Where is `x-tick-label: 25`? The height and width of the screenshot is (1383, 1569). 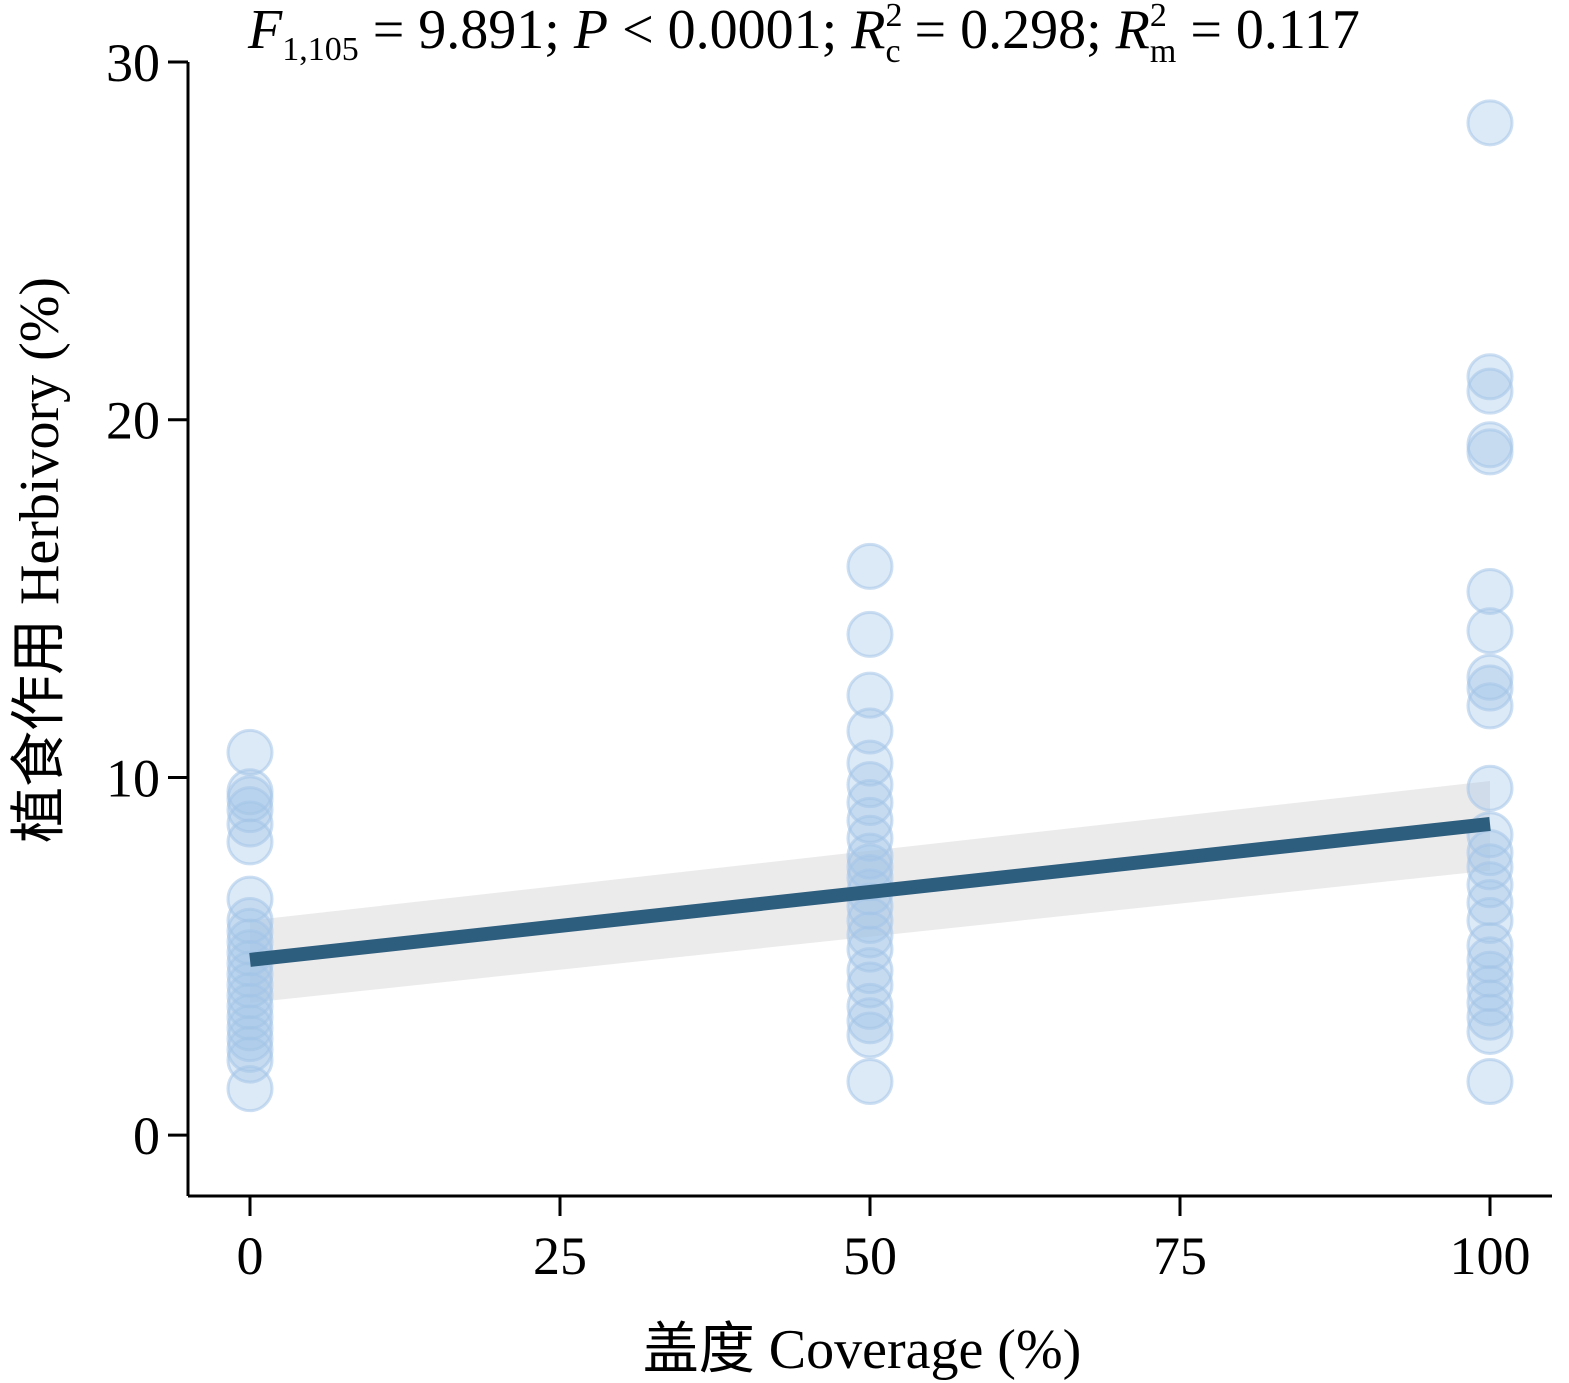 x-tick-label: 25 is located at coordinates (560, 1256).